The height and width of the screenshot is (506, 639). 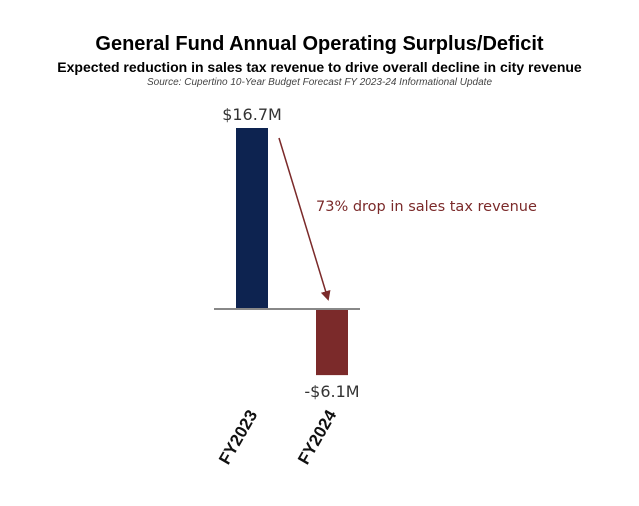 I want to click on drop-arrow, so click(x=304, y=219).